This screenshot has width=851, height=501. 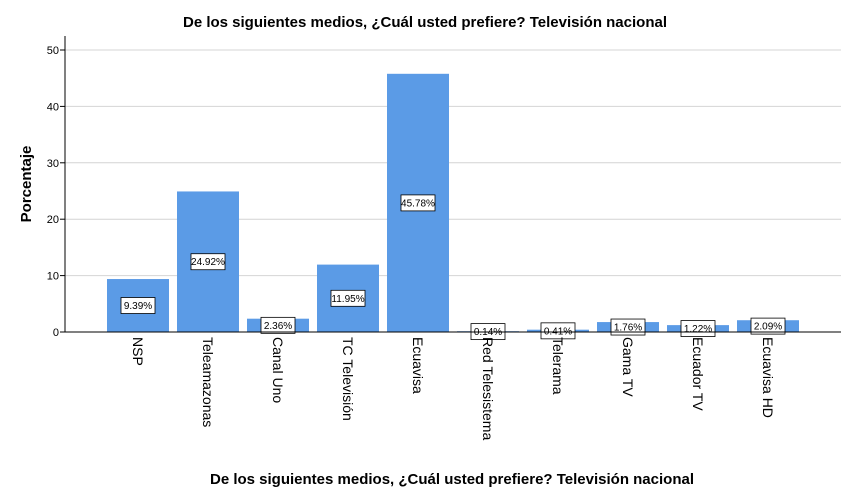 I want to click on x-category-label: NSP, so click(x=138, y=351).